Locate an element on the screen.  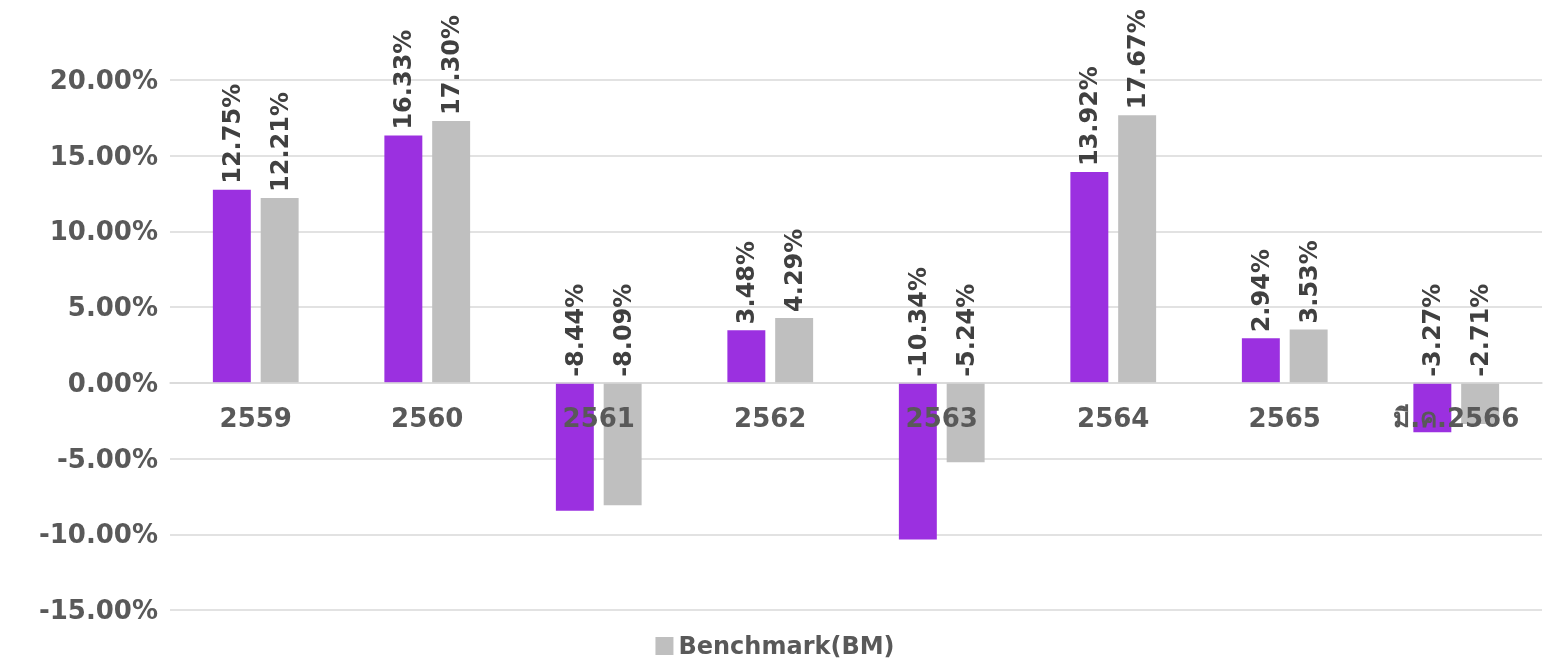
data-label: 3.53% is located at coordinates (1308, 282).